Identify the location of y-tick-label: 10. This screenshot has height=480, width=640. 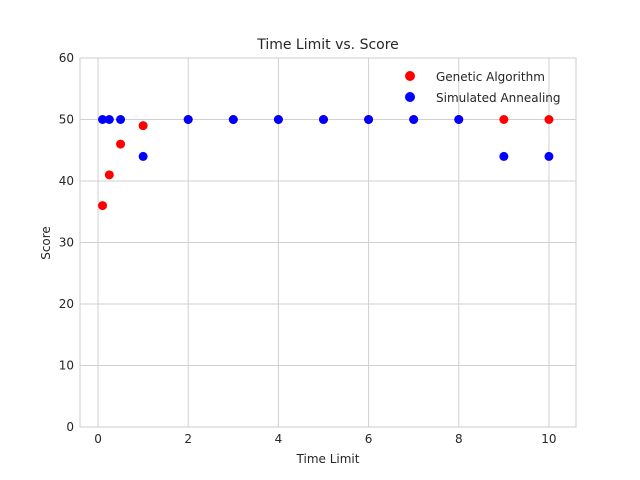
(66, 366).